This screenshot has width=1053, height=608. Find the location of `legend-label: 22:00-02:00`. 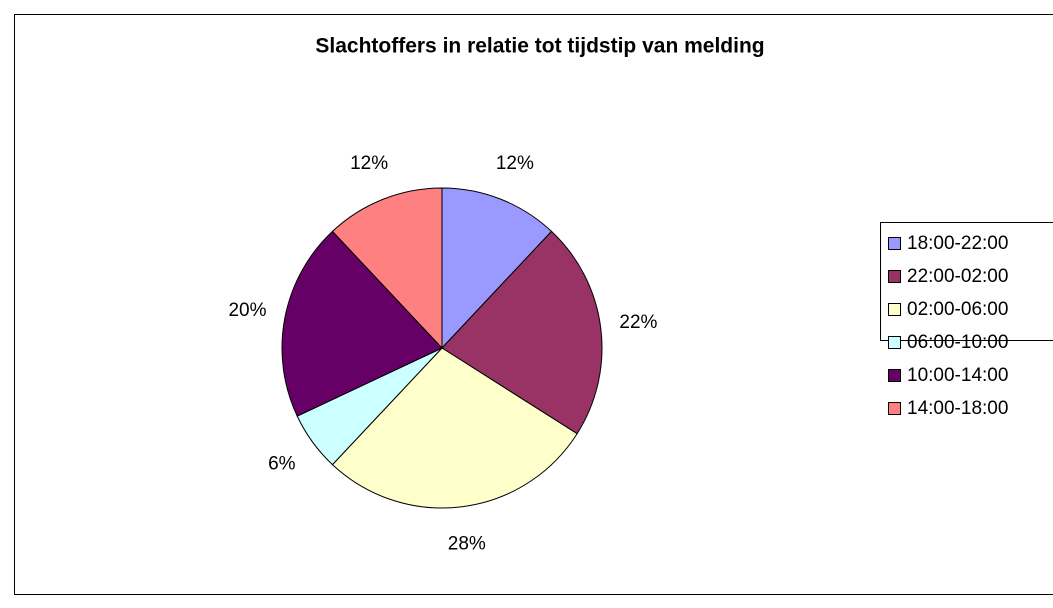

legend-label: 22:00-02:00 is located at coordinates (957, 276).